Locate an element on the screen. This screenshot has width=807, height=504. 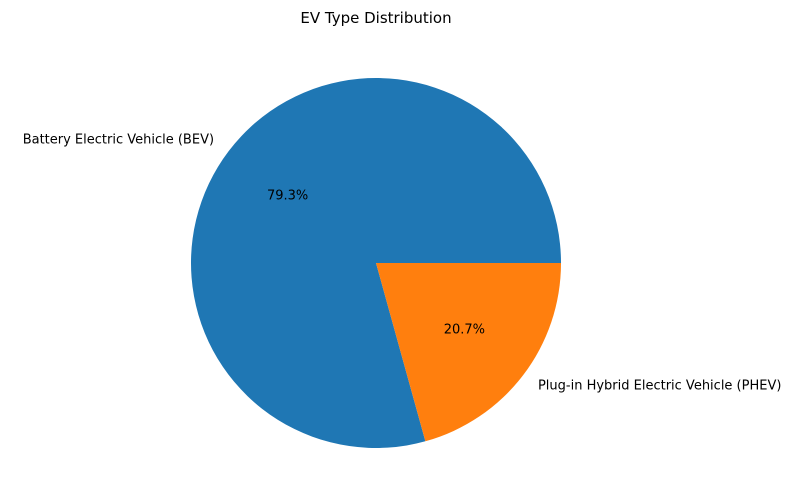
pie-pct-label-1: 20.7% is located at coordinates (464, 330).